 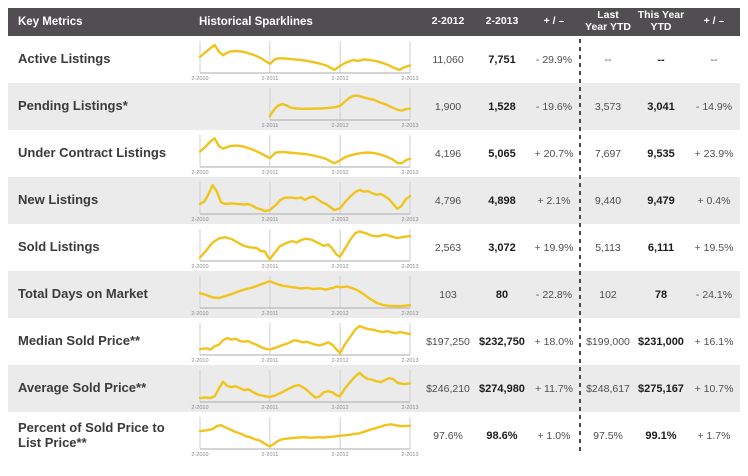 I want to click on value-change: - 19.6%, so click(x=554, y=106).